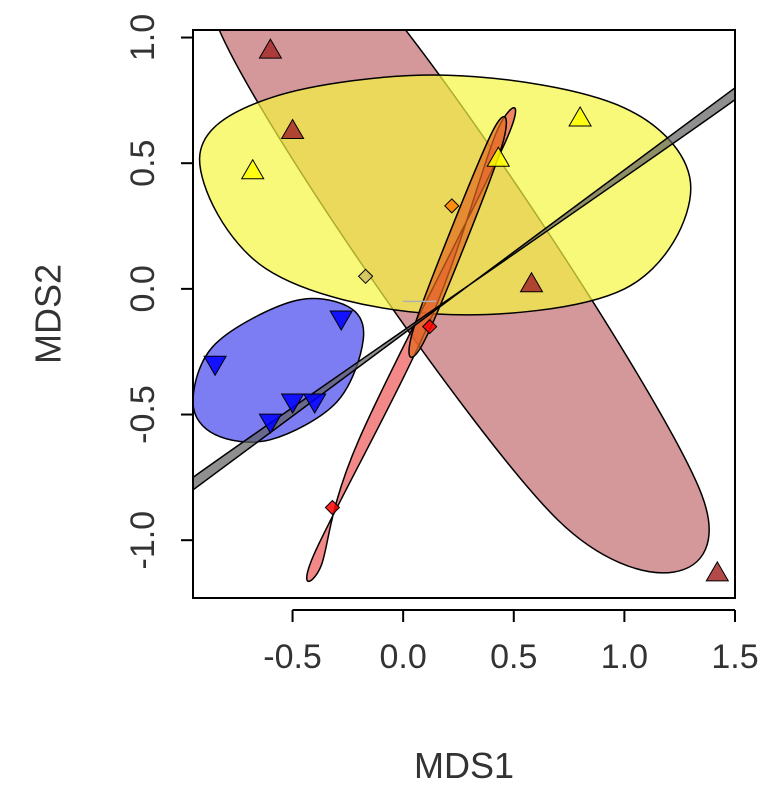 The height and width of the screenshot is (785, 764). I want to click on x-tick-label: 0.5, so click(513, 657).